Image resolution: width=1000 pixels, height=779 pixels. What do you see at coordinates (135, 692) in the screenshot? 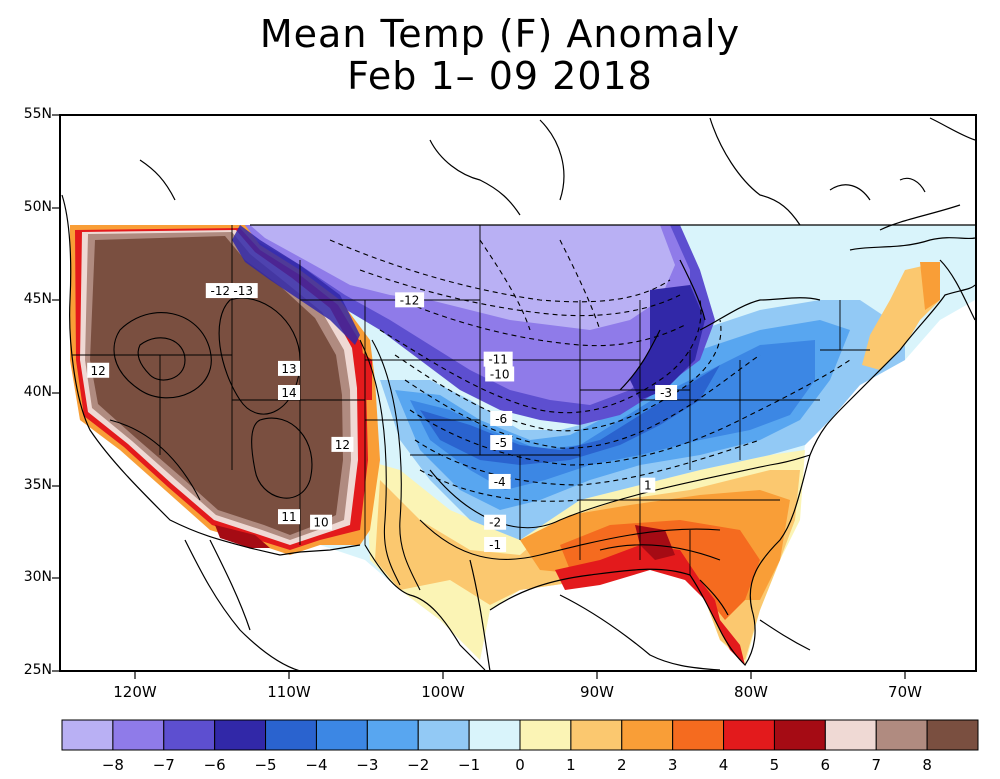
I see `lon-label-120w: 120W` at bounding box center [135, 692].